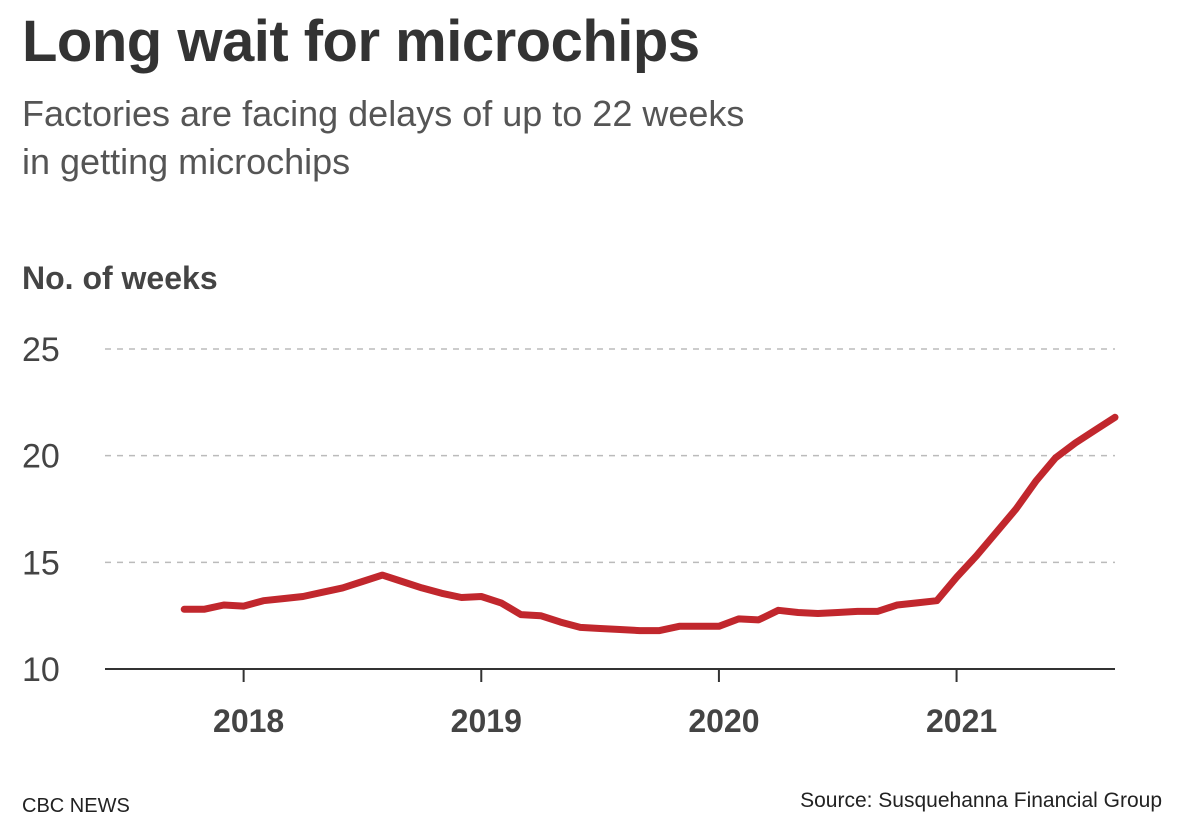 The height and width of the screenshot is (829, 1180). Describe the element at coordinates (120, 278) in the screenshot. I see `y-axis-label: No. of weeks` at that location.